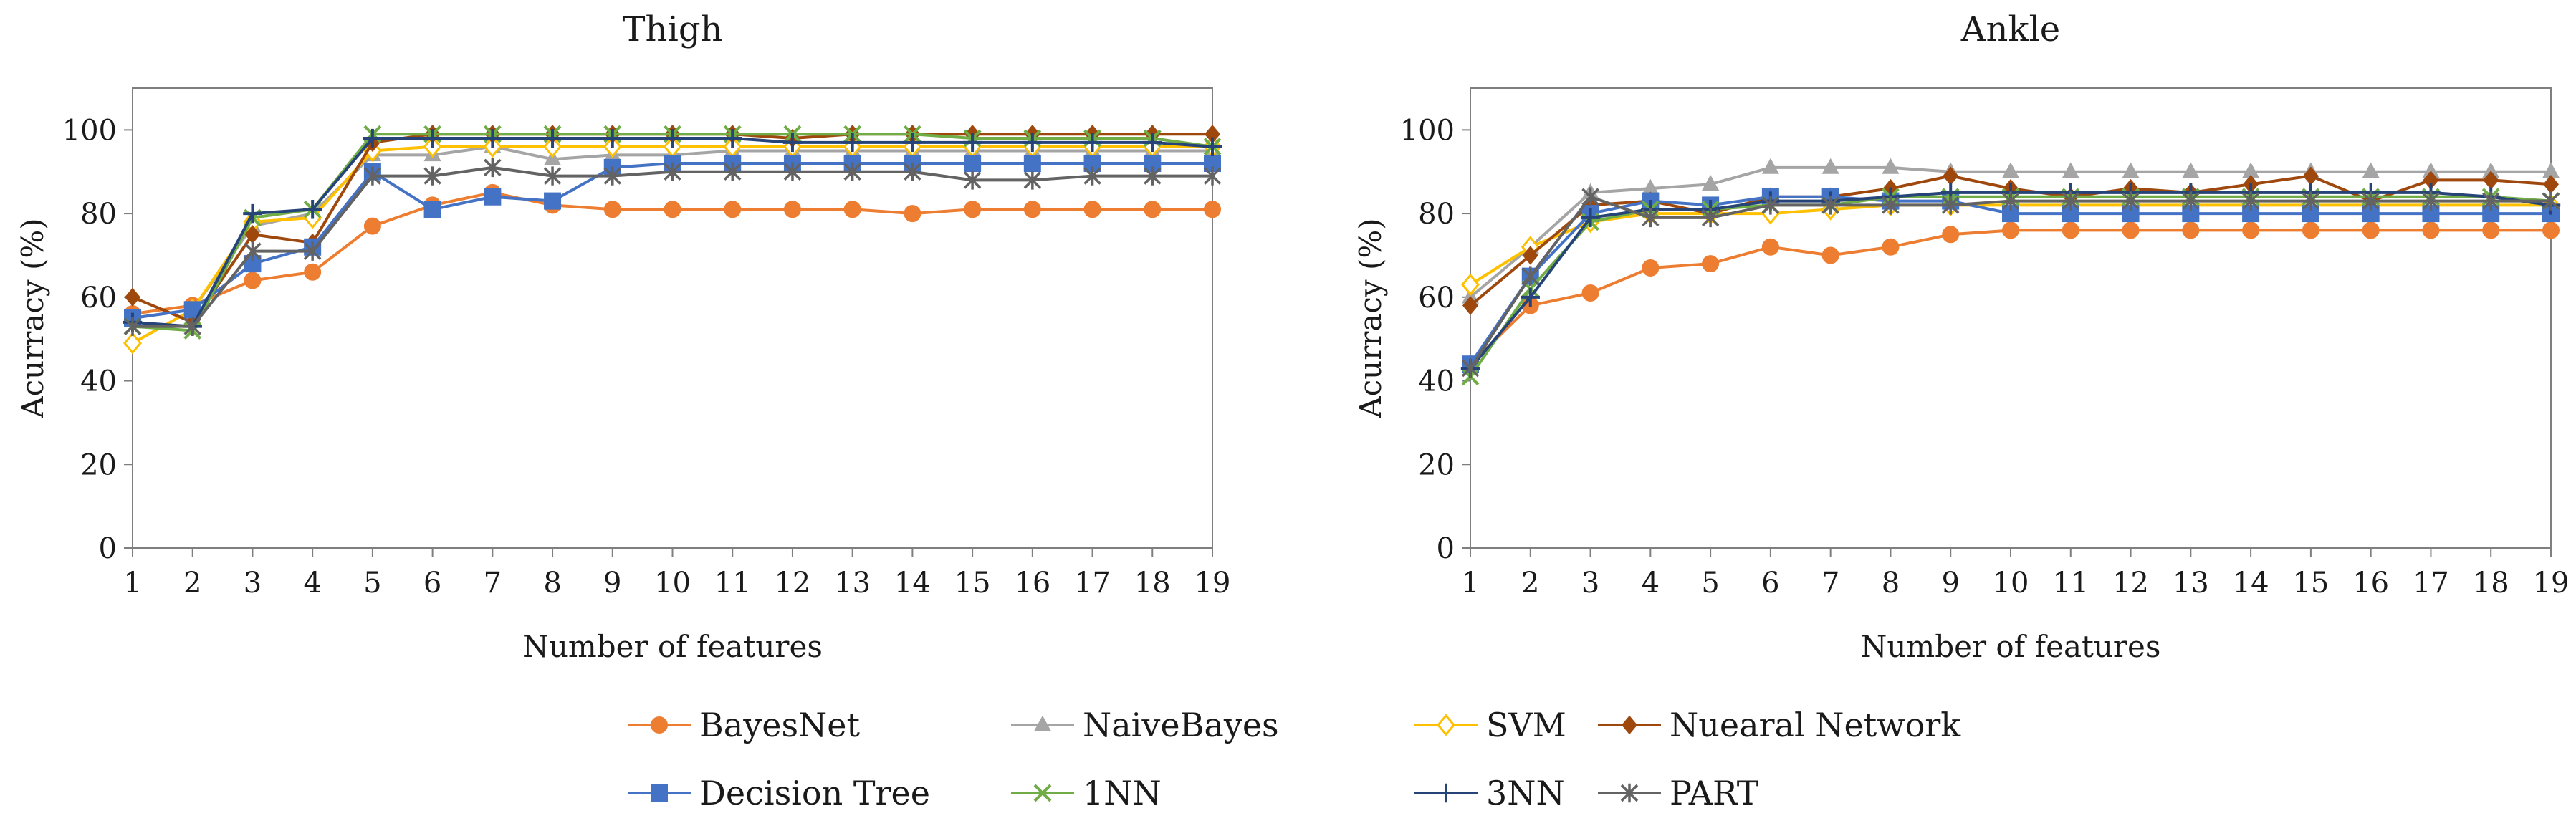  What do you see at coordinates (1489, 793) in the screenshot?
I see `legend-item: 3NN` at bounding box center [1489, 793].